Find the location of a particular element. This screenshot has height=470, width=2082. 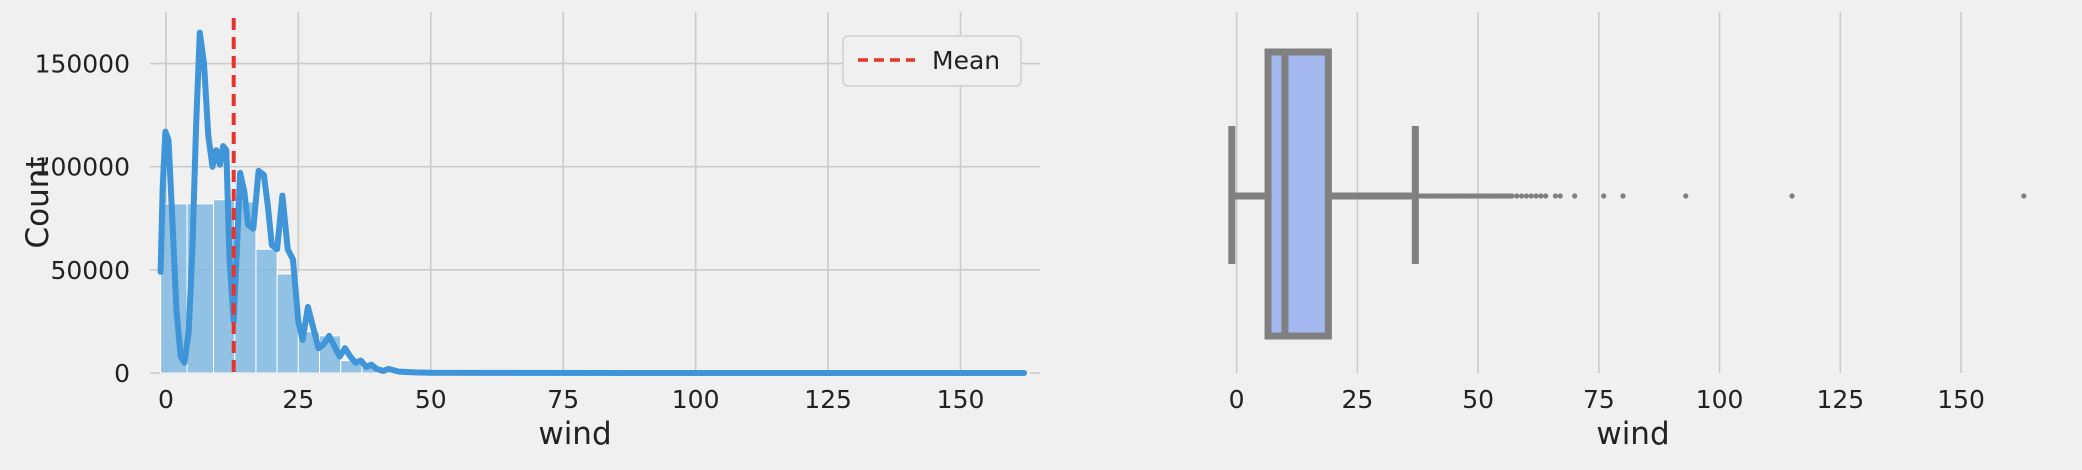

legend-box is located at coordinates (932, 61).